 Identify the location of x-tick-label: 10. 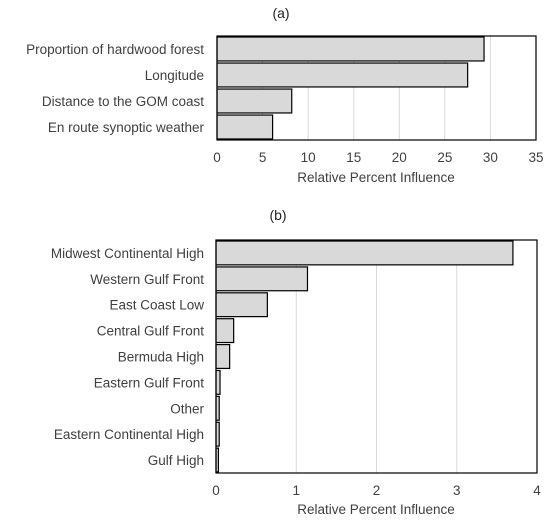
(308, 157).